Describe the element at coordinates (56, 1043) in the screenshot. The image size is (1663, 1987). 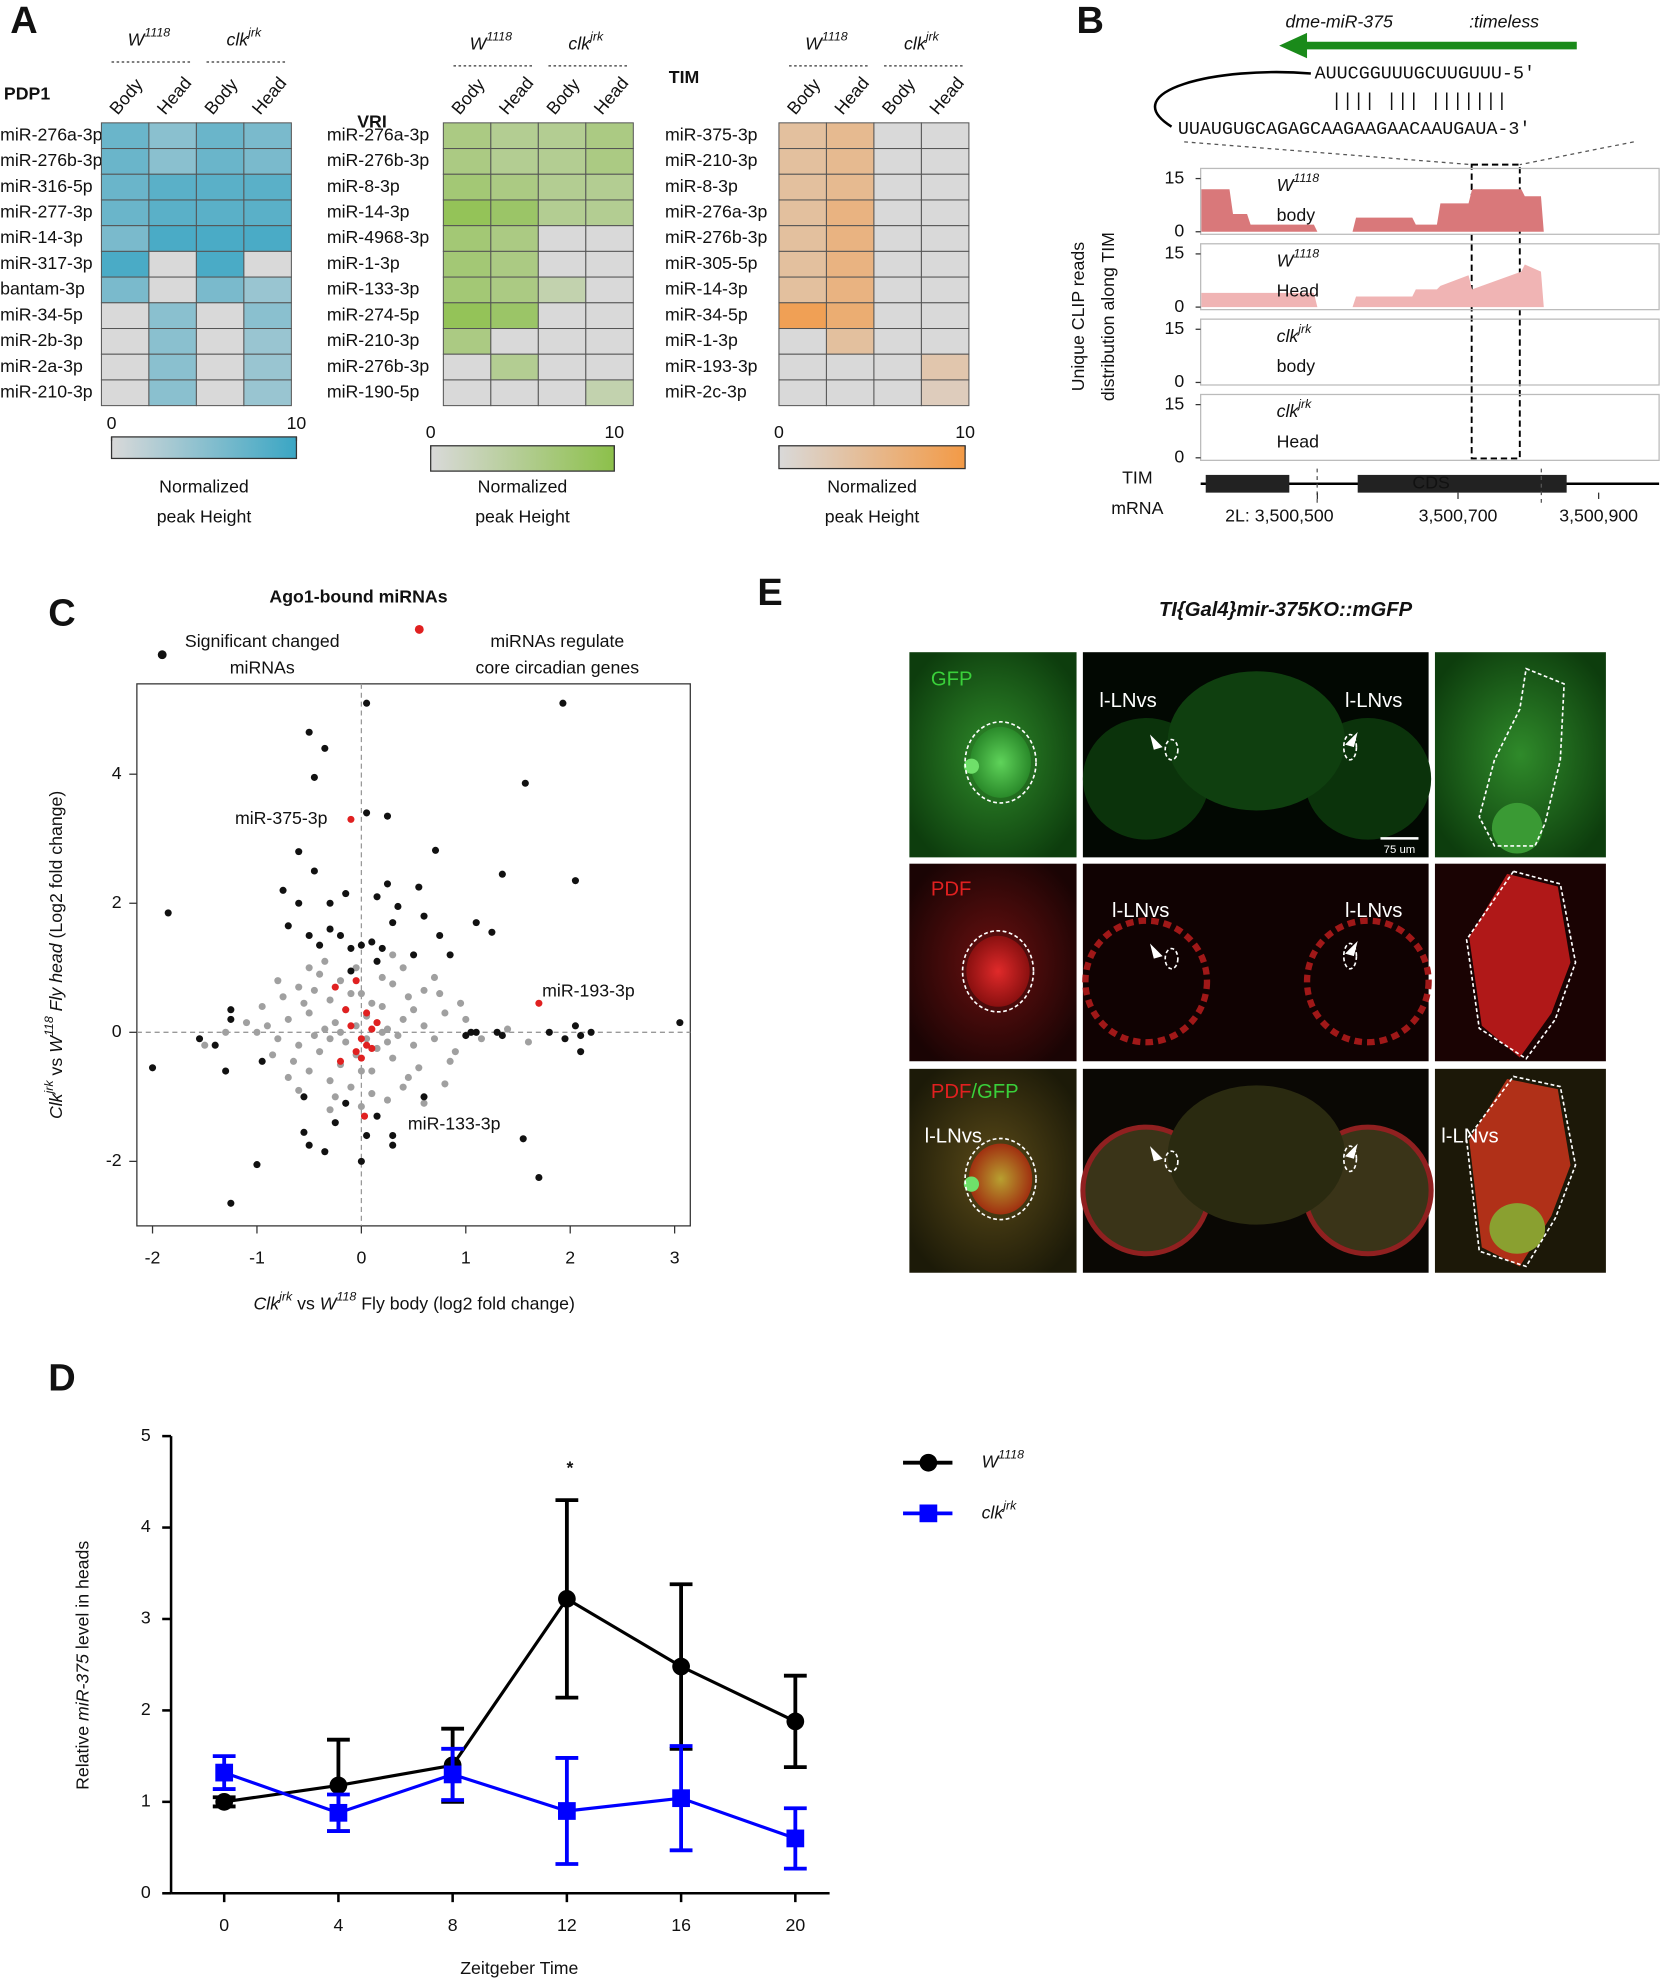
I see `y-axis-label-part: W` at that location.